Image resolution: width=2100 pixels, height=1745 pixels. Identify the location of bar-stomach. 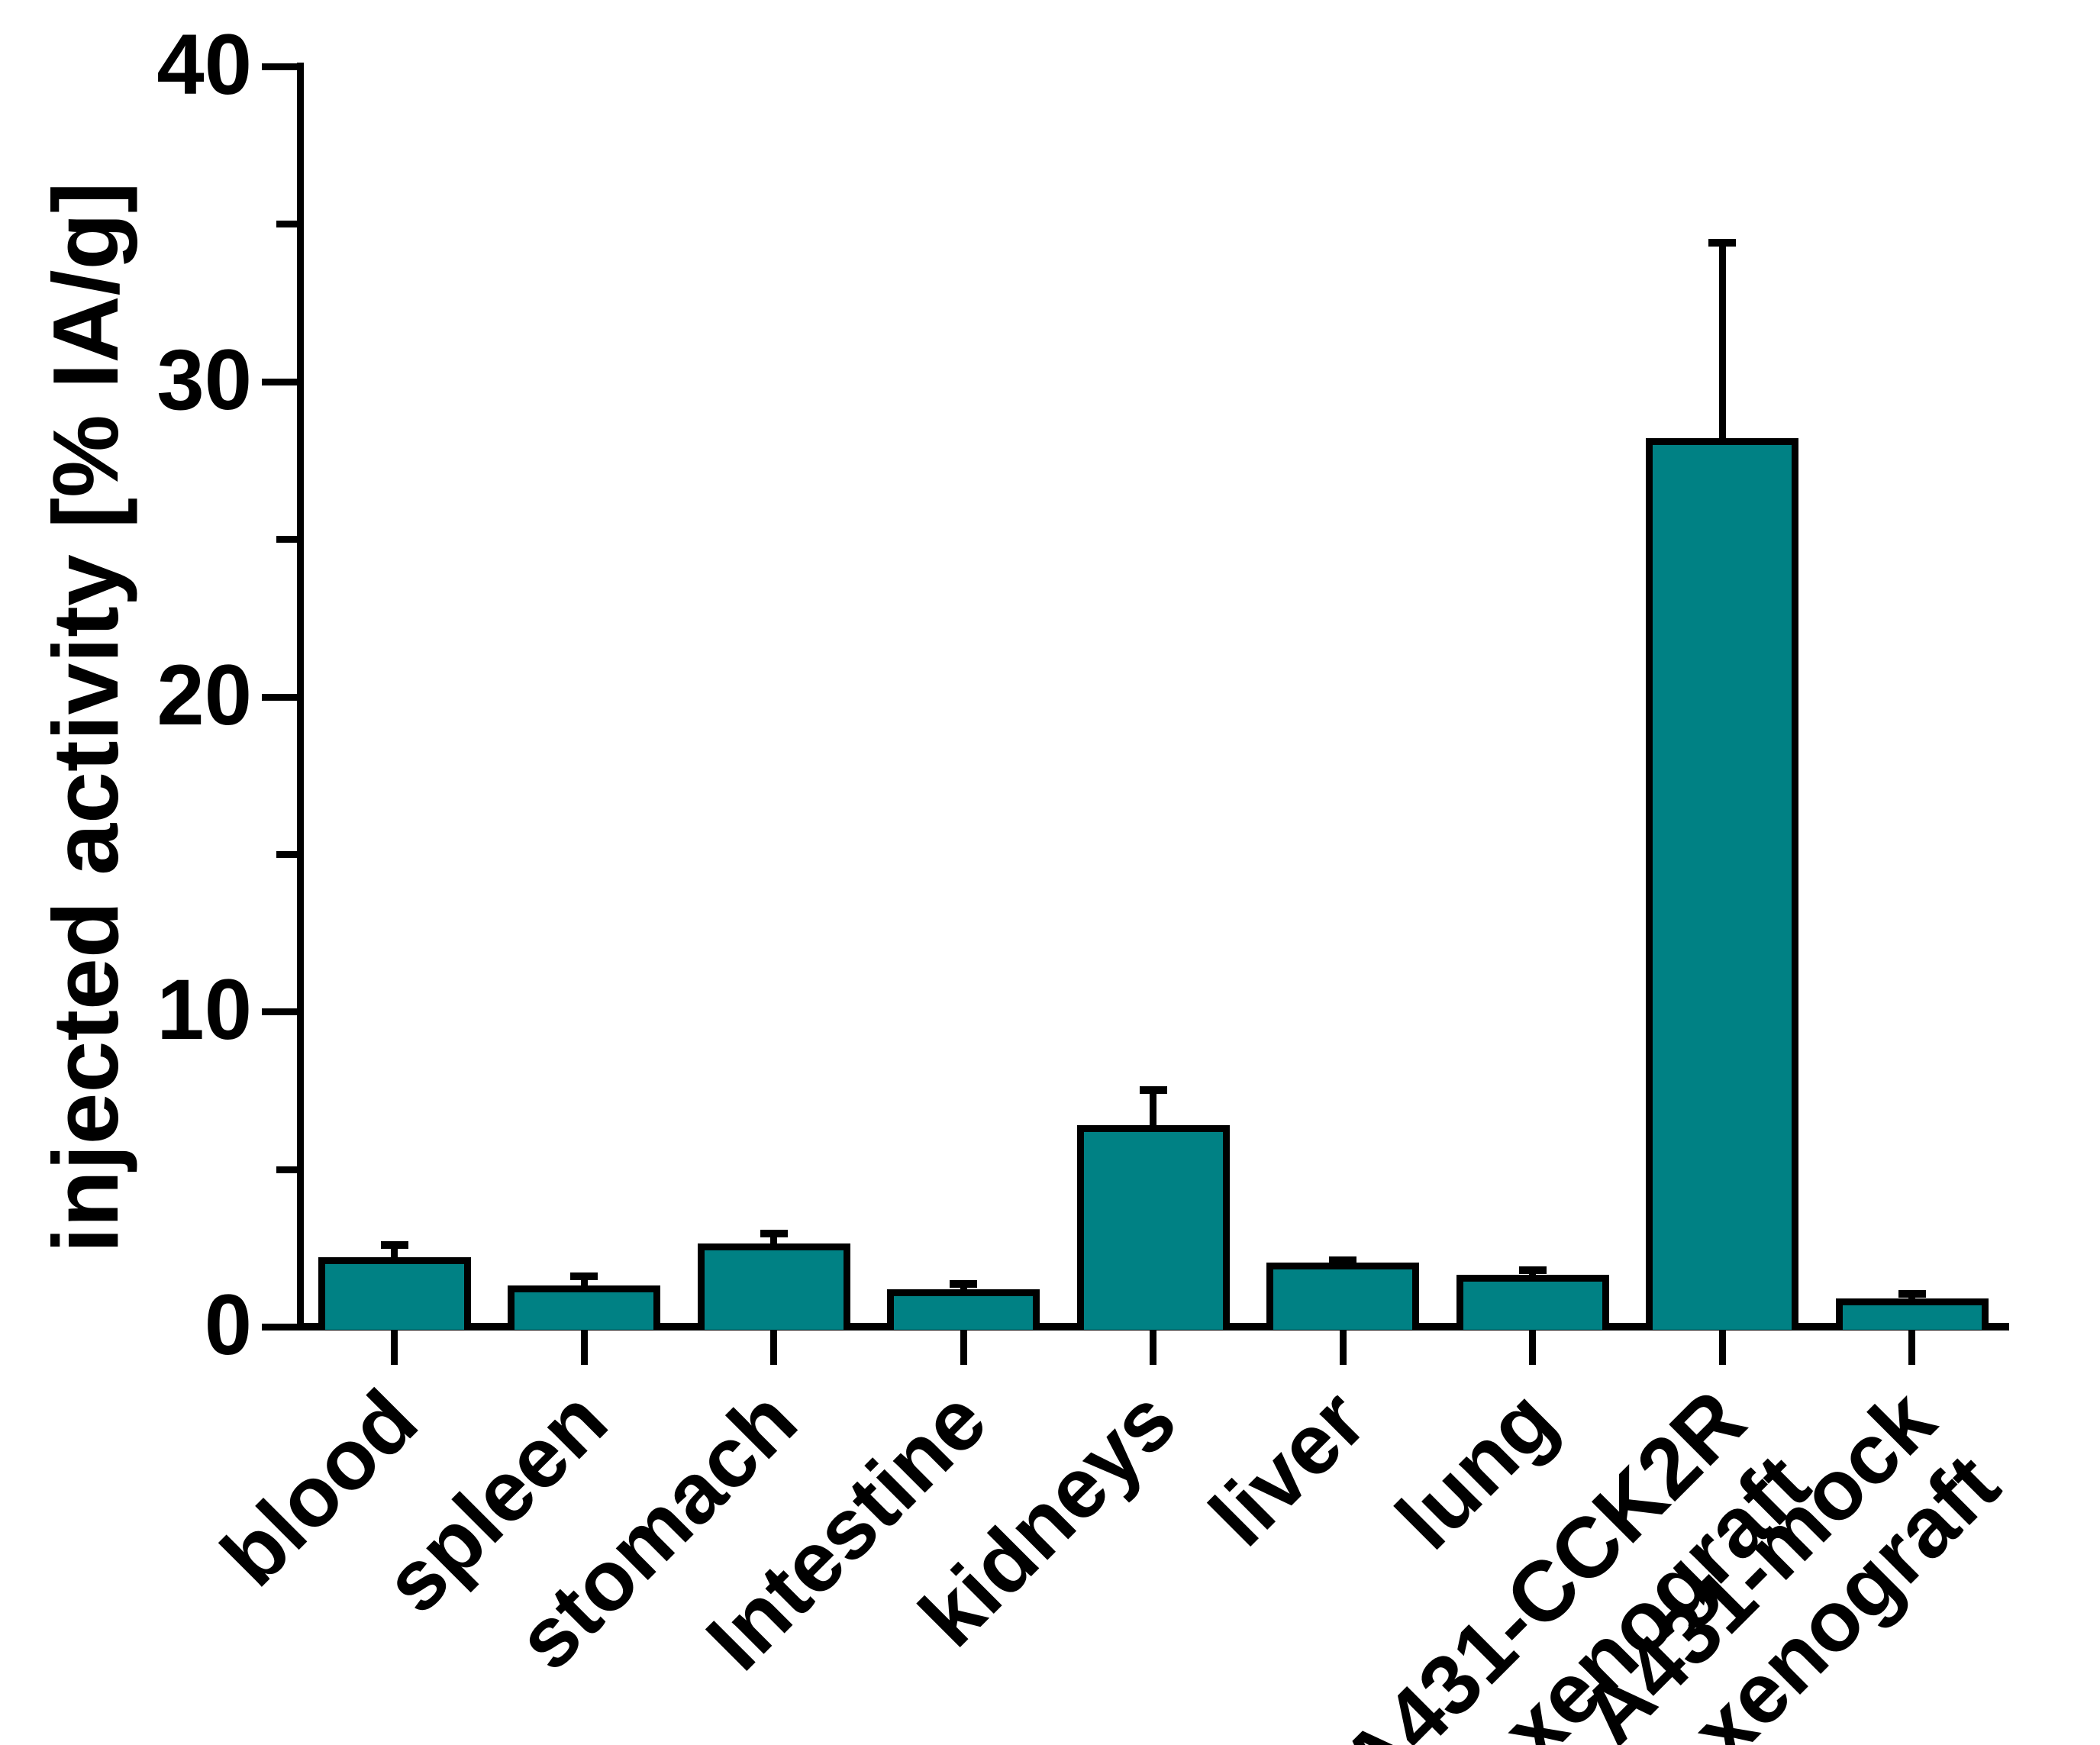
(774, 1286).